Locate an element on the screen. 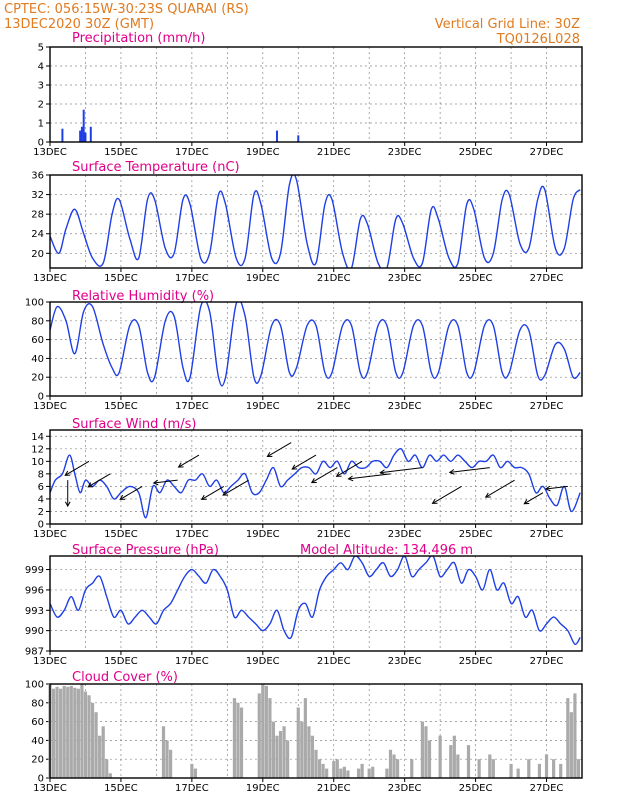  temperature-ytick-label: 32 is located at coordinates (37, 195).